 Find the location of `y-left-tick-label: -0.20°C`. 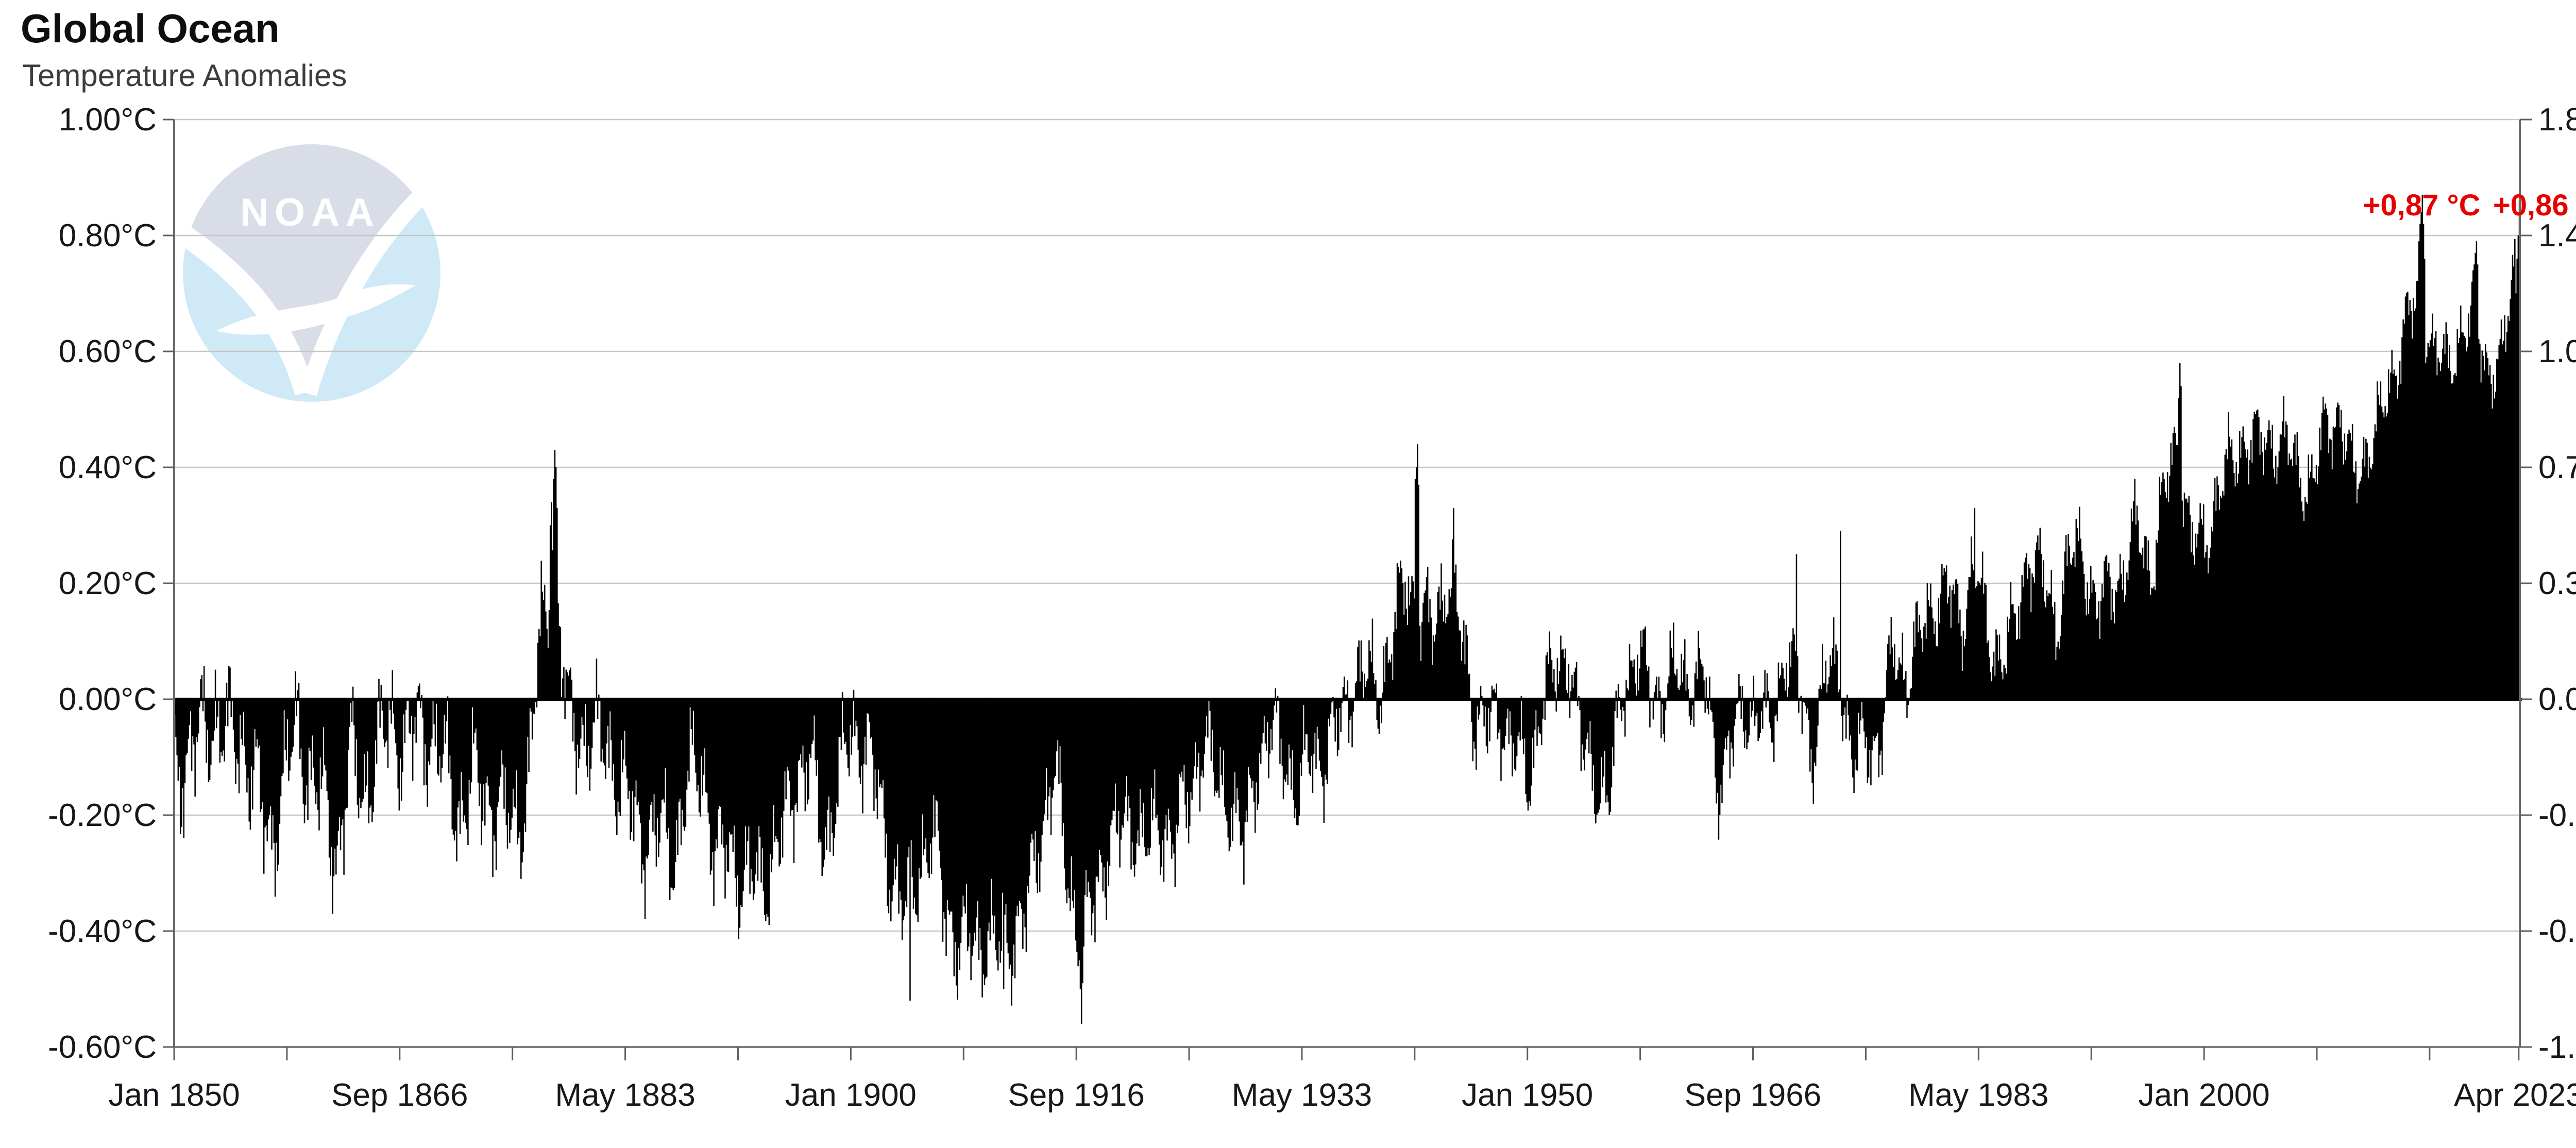

y-left-tick-label: -0.20°C is located at coordinates (102, 815).